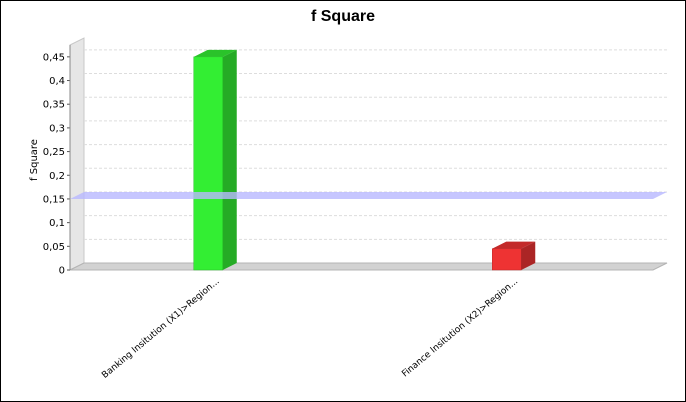 The image size is (686, 402). I want to click on threshold-band, so click(368, 195).